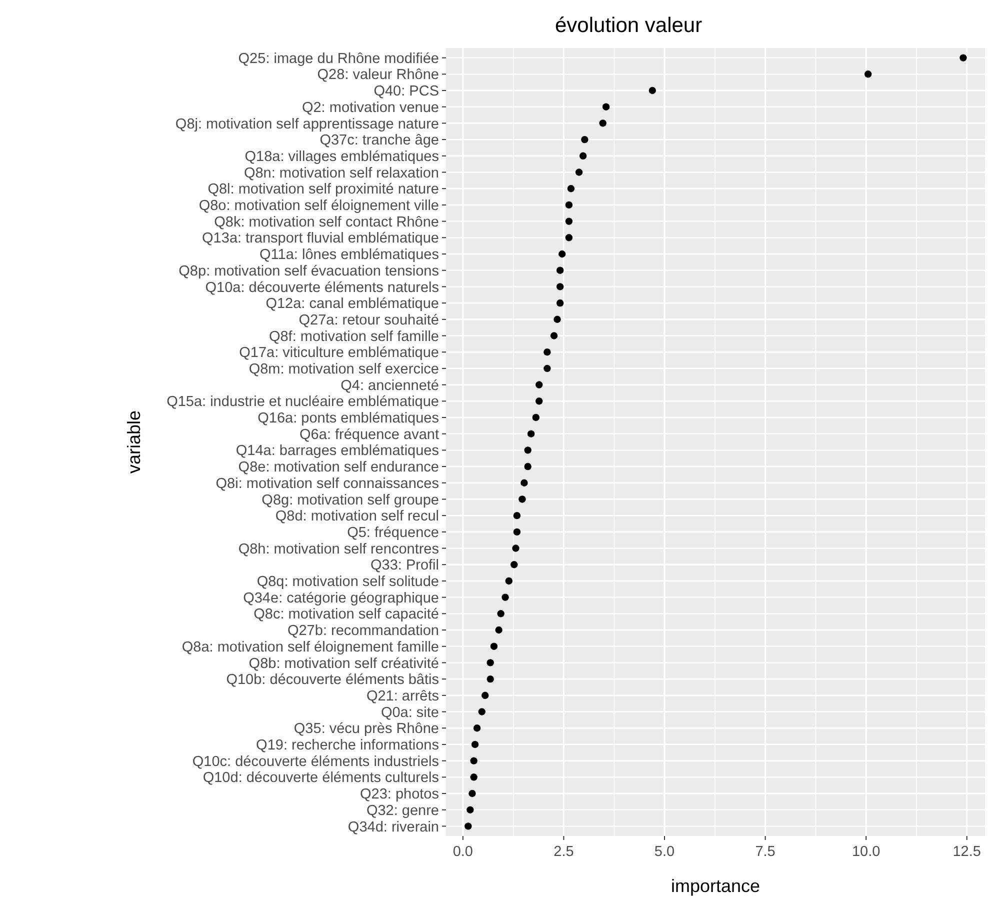  I want to click on y-tick-label: Q5: fréquence, so click(393, 532).